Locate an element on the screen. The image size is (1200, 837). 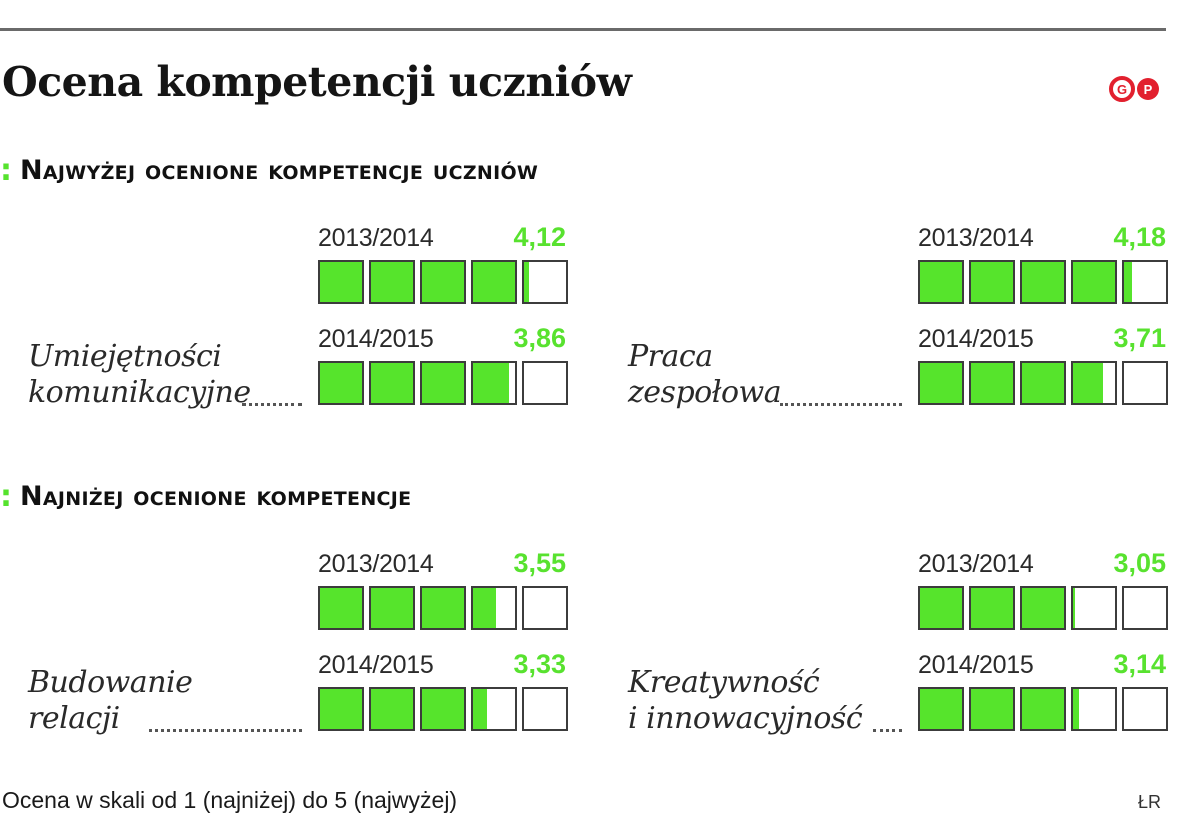
category-label-line: Budowanie is located at coordinates (110, 682).